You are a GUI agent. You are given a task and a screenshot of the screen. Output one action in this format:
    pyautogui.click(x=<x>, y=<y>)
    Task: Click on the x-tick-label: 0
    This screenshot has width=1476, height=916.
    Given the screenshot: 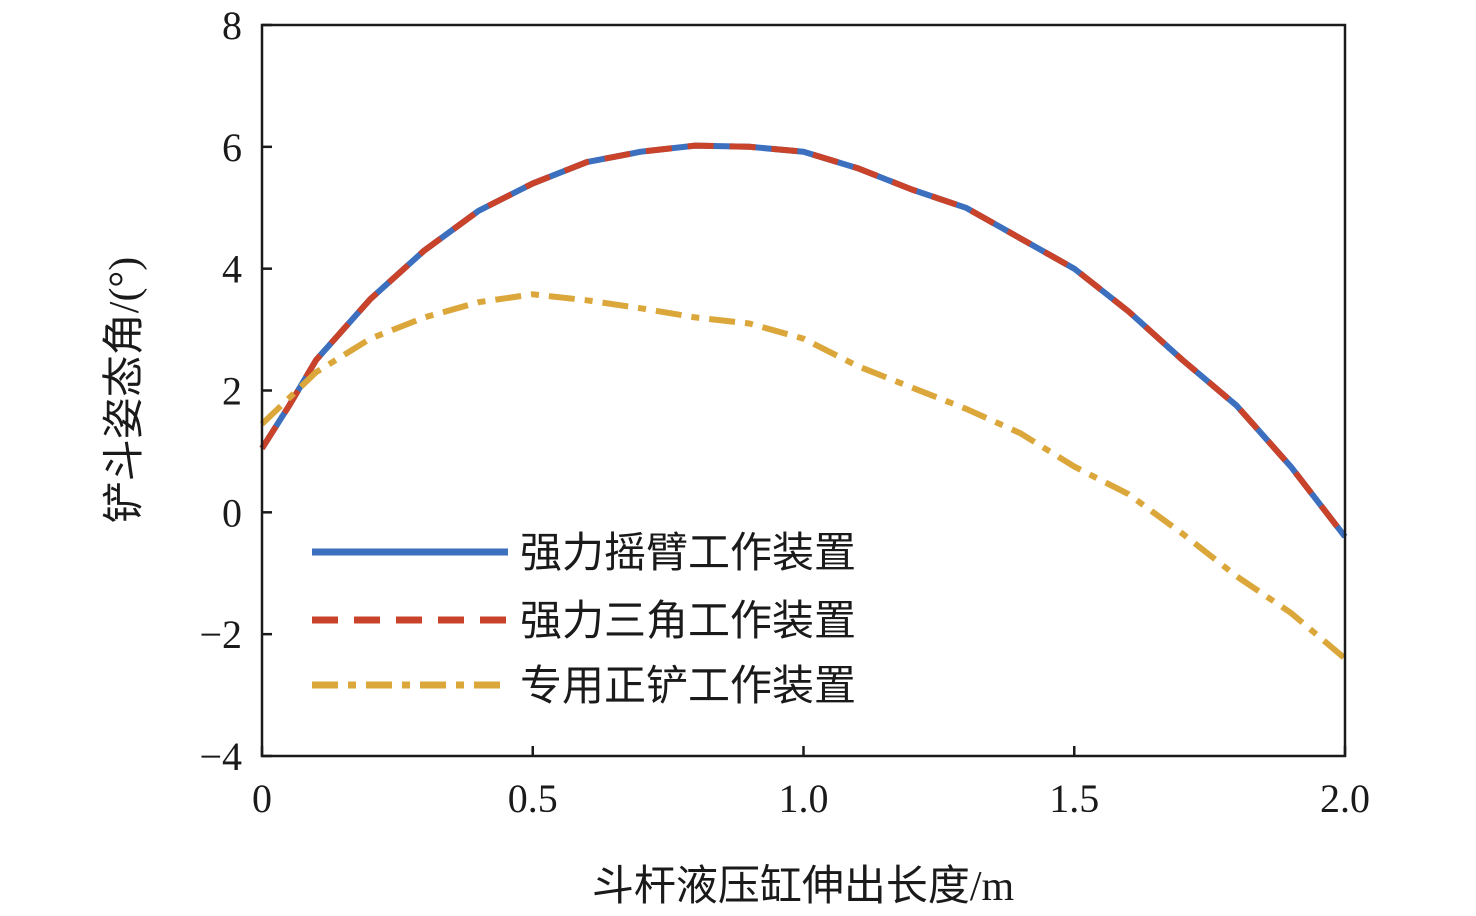 What is the action you would take?
    pyautogui.click(x=262, y=798)
    